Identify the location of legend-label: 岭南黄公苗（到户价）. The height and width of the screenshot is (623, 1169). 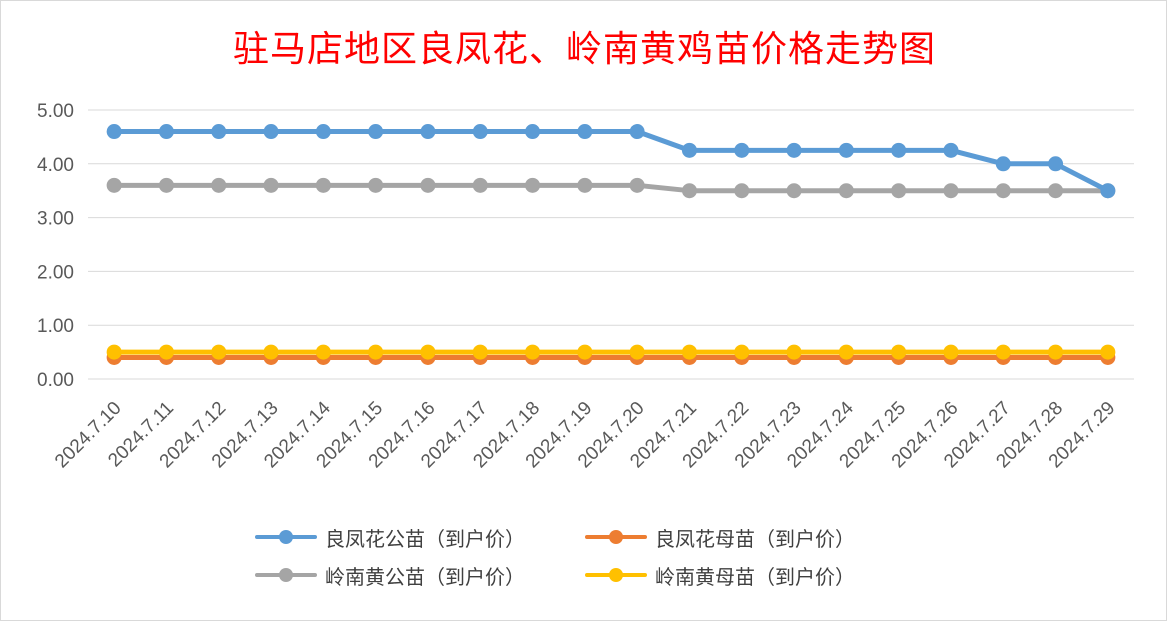
(425, 576).